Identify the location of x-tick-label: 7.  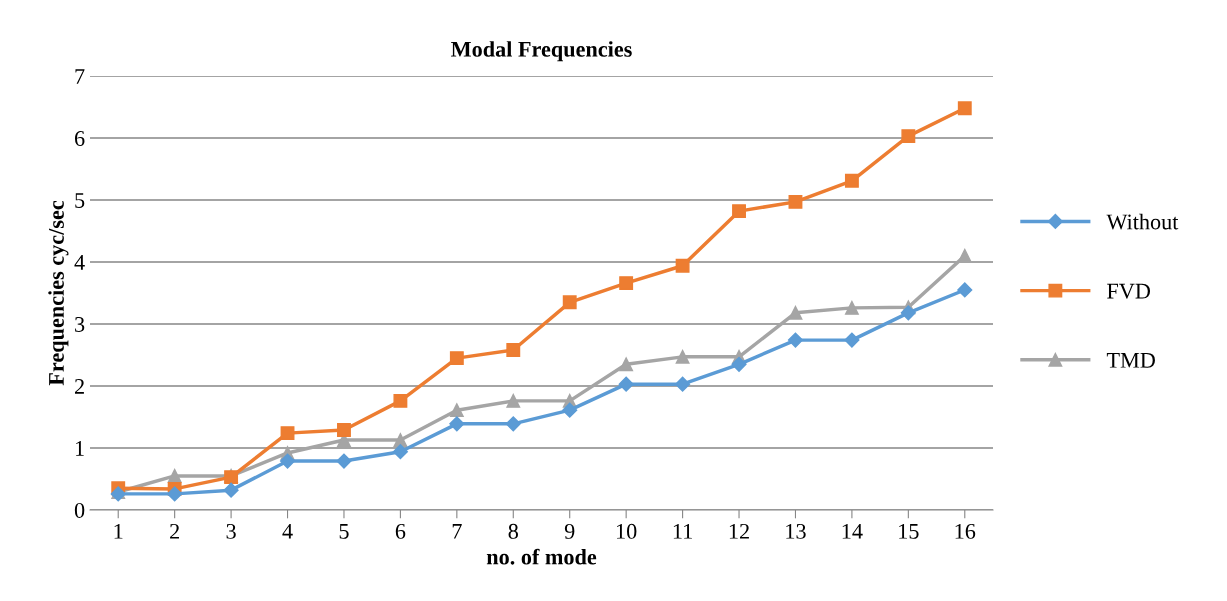
(457, 531).